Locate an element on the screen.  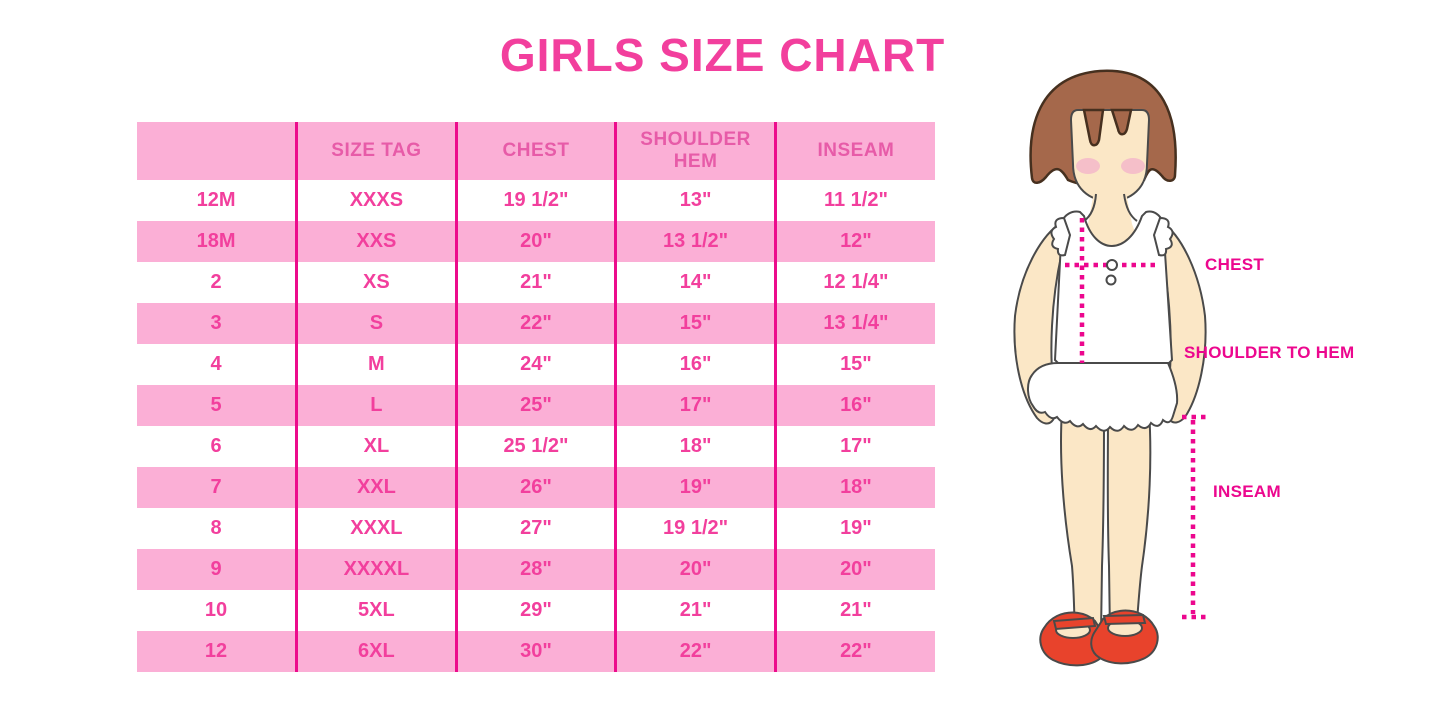
table-cell: 18M is located at coordinates (216, 241).